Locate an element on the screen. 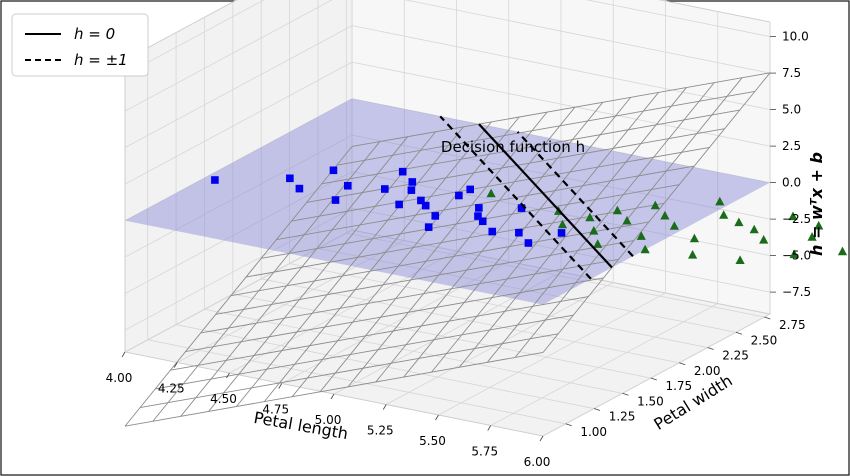 The image size is (850, 476). z-tick-label: 5.0 is located at coordinates (791, 110).